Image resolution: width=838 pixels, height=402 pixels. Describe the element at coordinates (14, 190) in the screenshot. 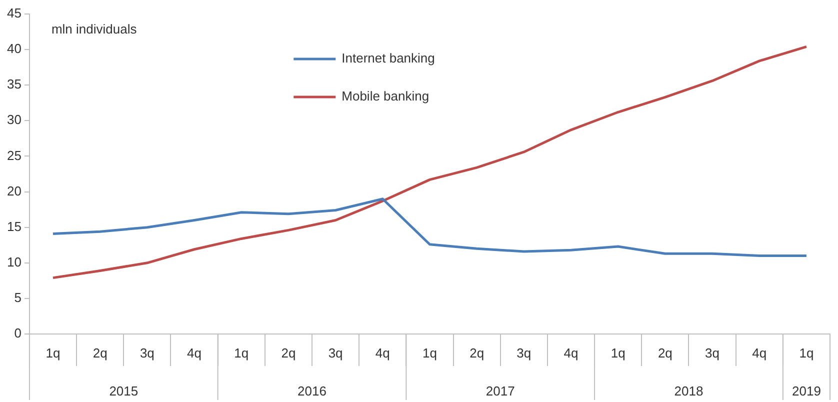

I see `y-tick-label: 20` at that location.